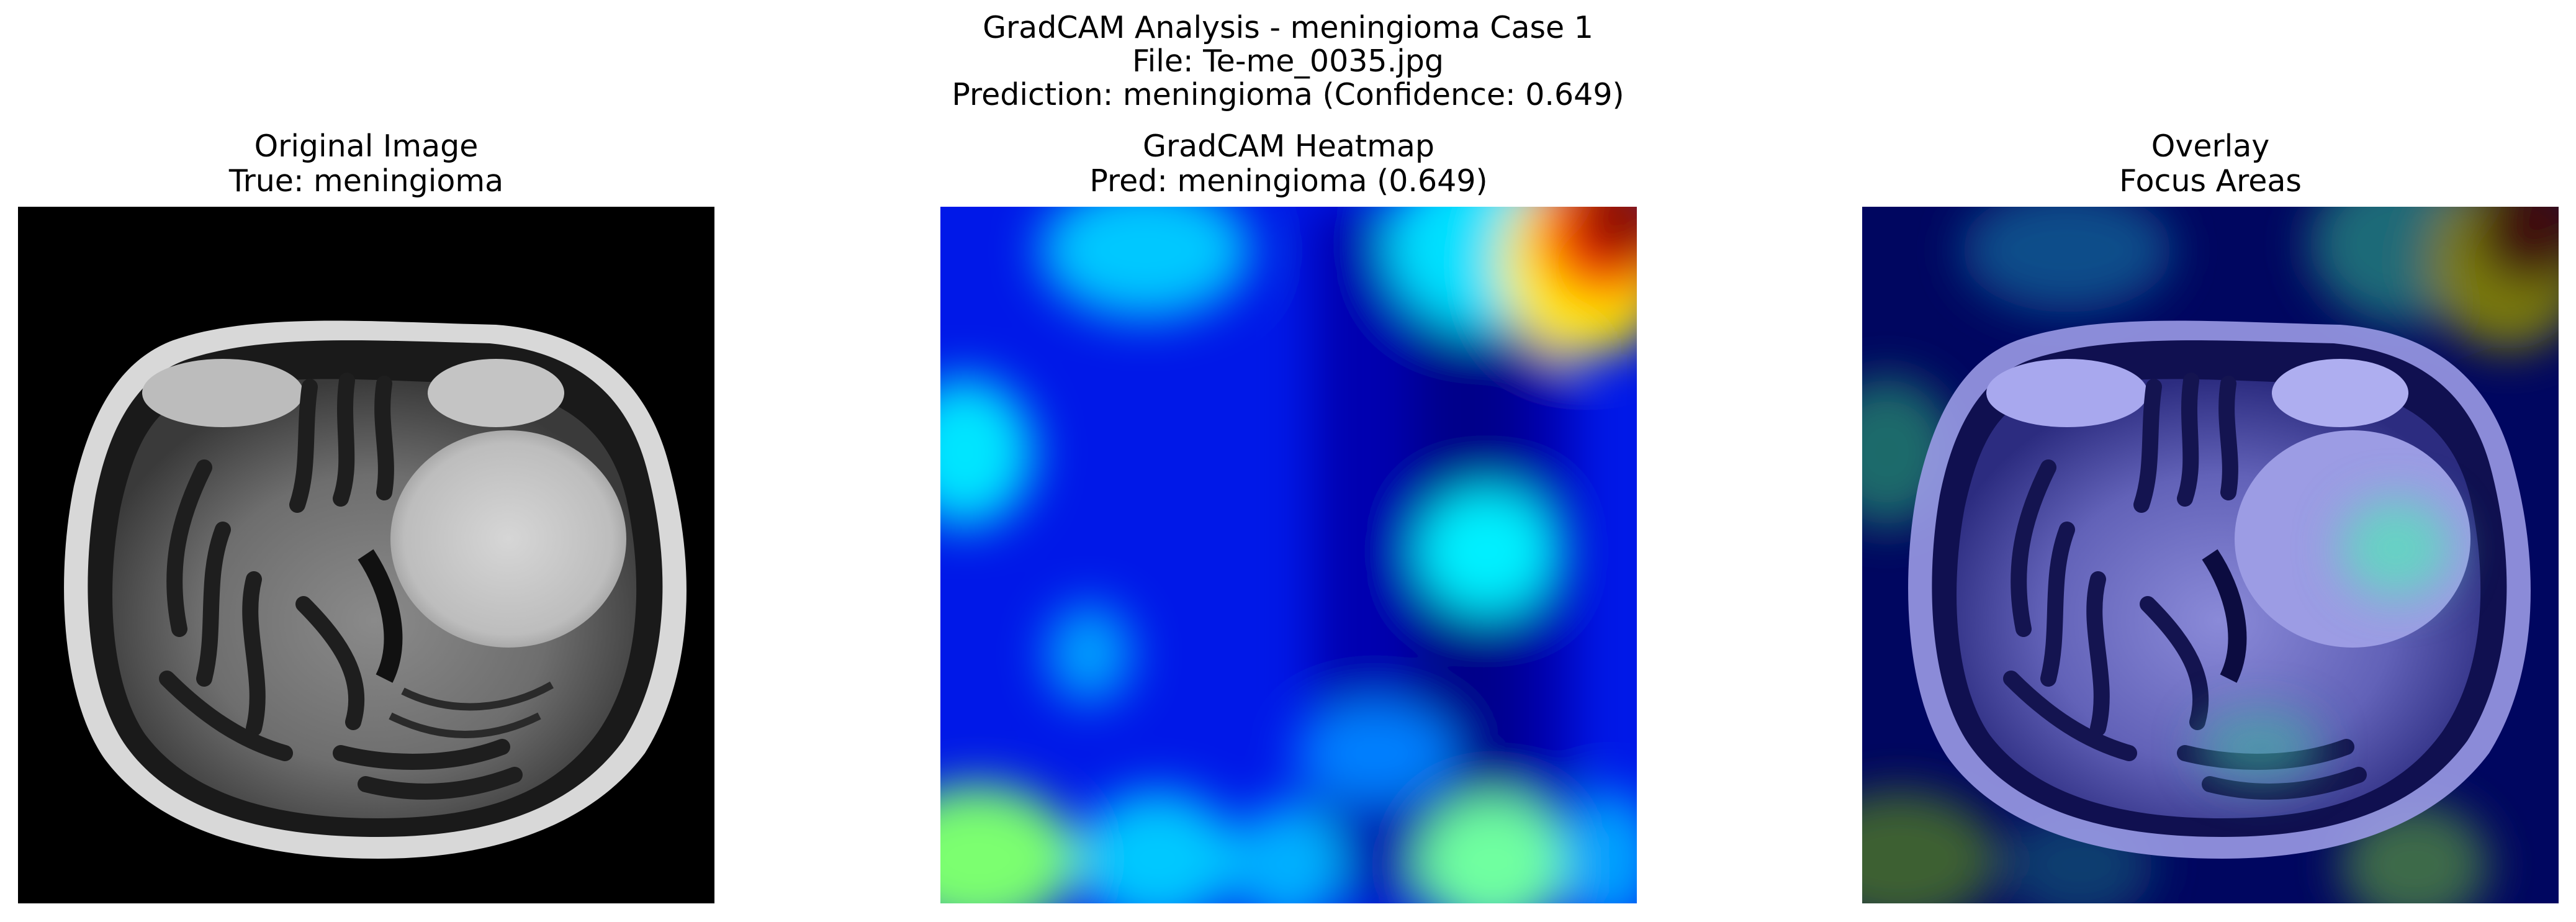  Describe the element at coordinates (1288, 27) in the screenshot. I see `figure-title-line1: GradCAM Analysis - meningioma Case 1` at that location.